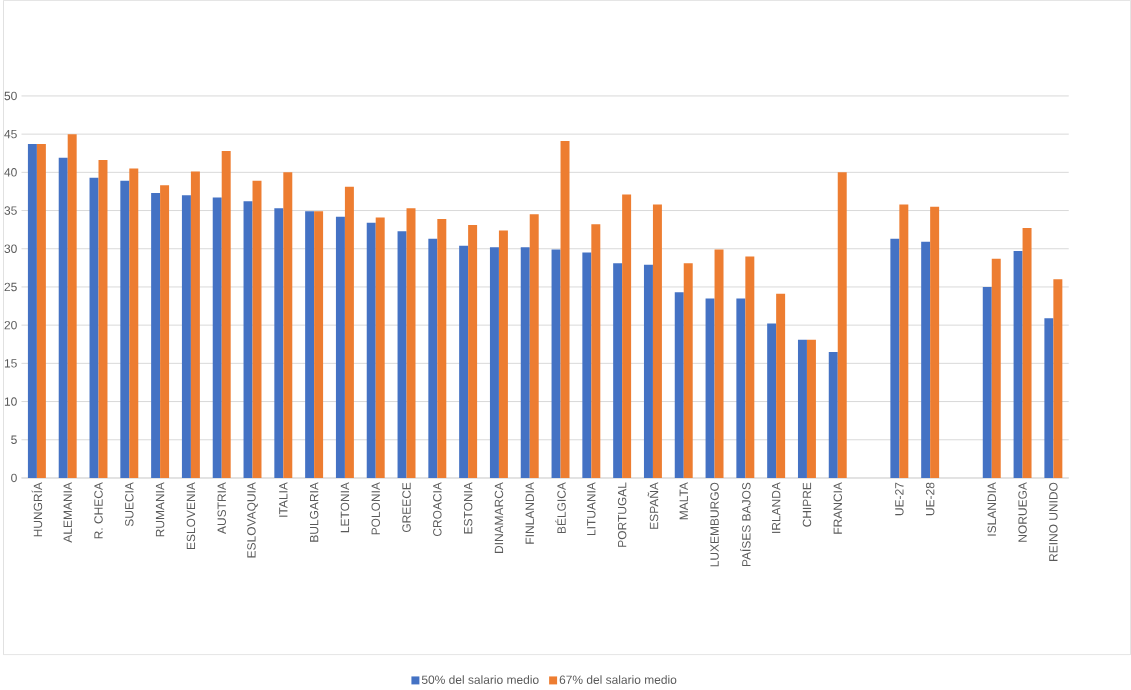 Image resolution: width=1131 pixels, height=690 pixels. Describe the element at coordinates (499, 518) in the screenshot. I see `x-tick-label: DINAMARCA` at that location.